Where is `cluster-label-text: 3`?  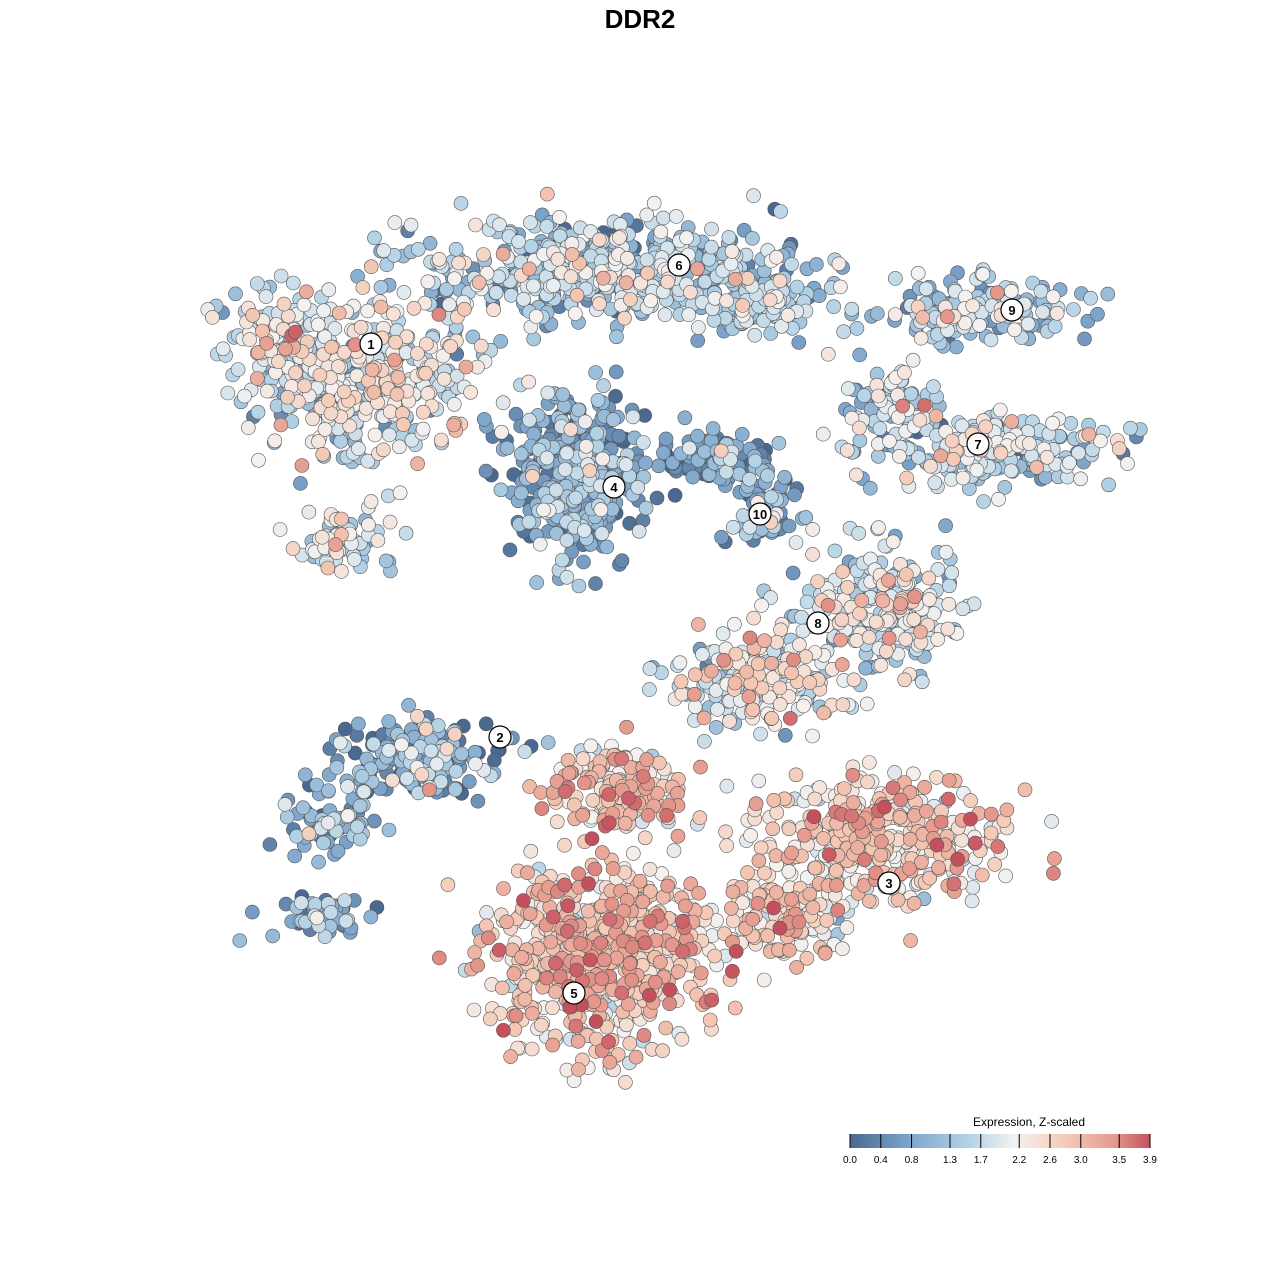
cluster-label-text: 3 is located at coordinates (888, 883).